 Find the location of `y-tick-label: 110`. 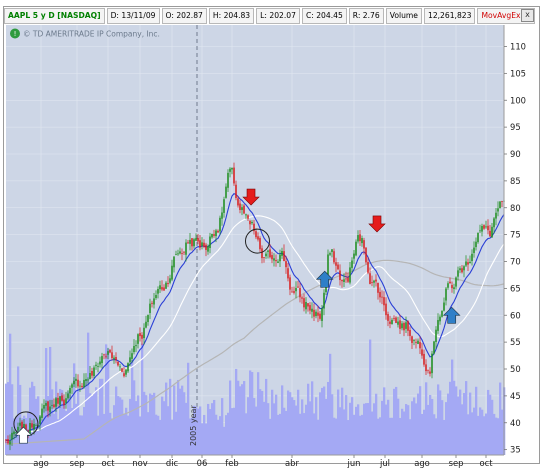

y-tick-label: 110 is located at coordinates (518, 47).